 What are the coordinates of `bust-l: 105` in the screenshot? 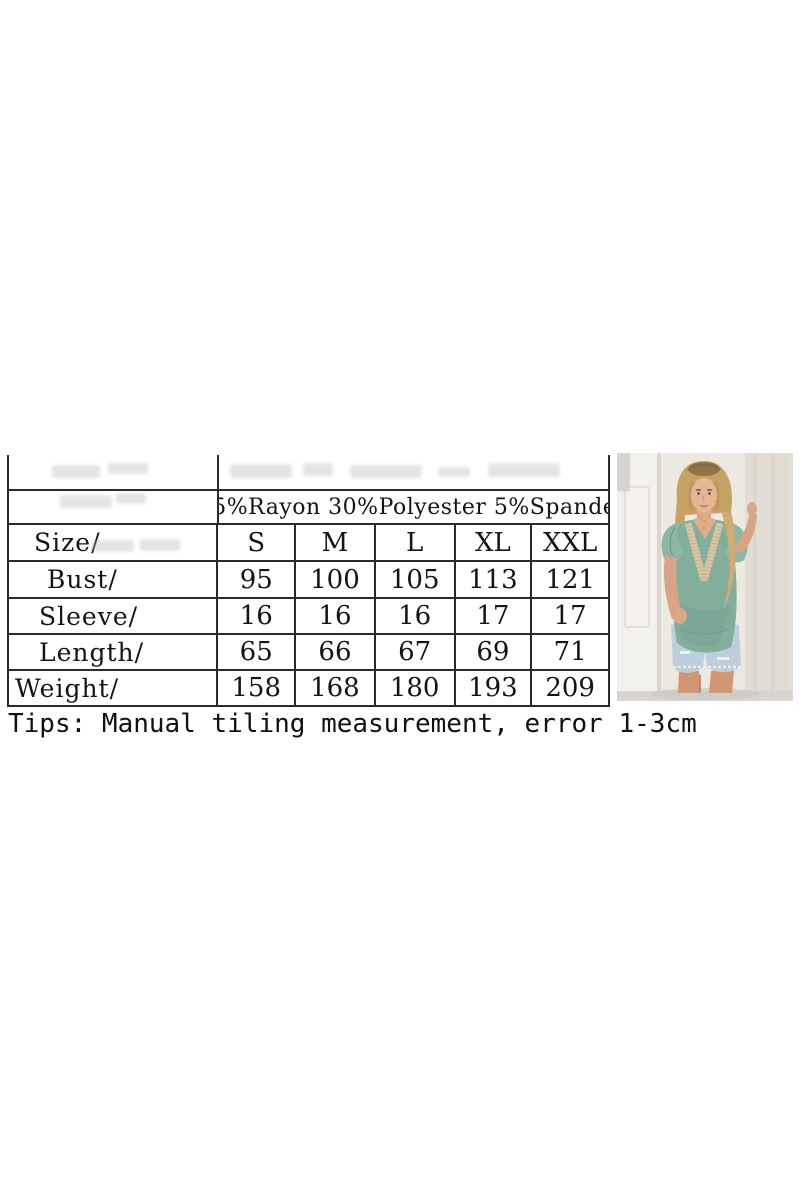 It's located at (416, 579).